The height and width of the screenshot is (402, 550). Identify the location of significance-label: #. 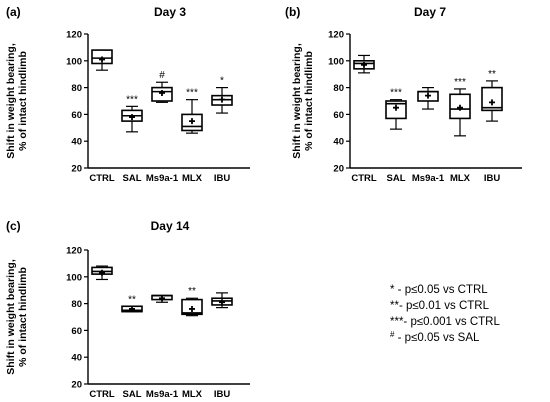
(162, 75).